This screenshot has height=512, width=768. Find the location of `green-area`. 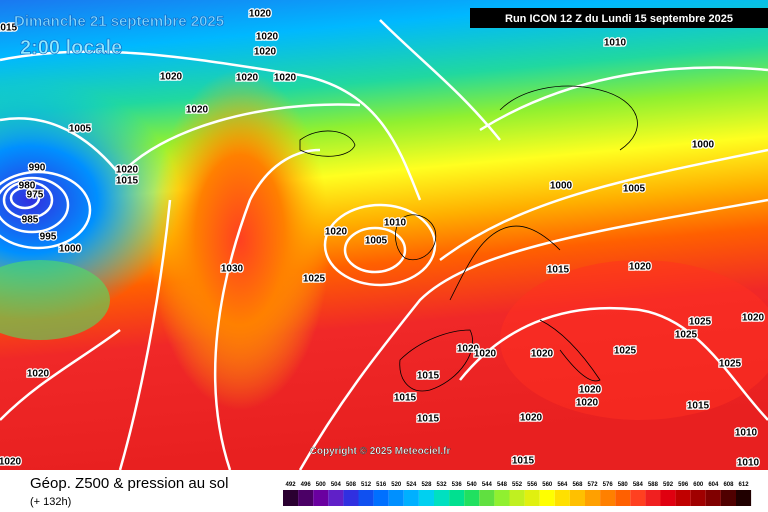

green-area is located at coordinates (55, 300).